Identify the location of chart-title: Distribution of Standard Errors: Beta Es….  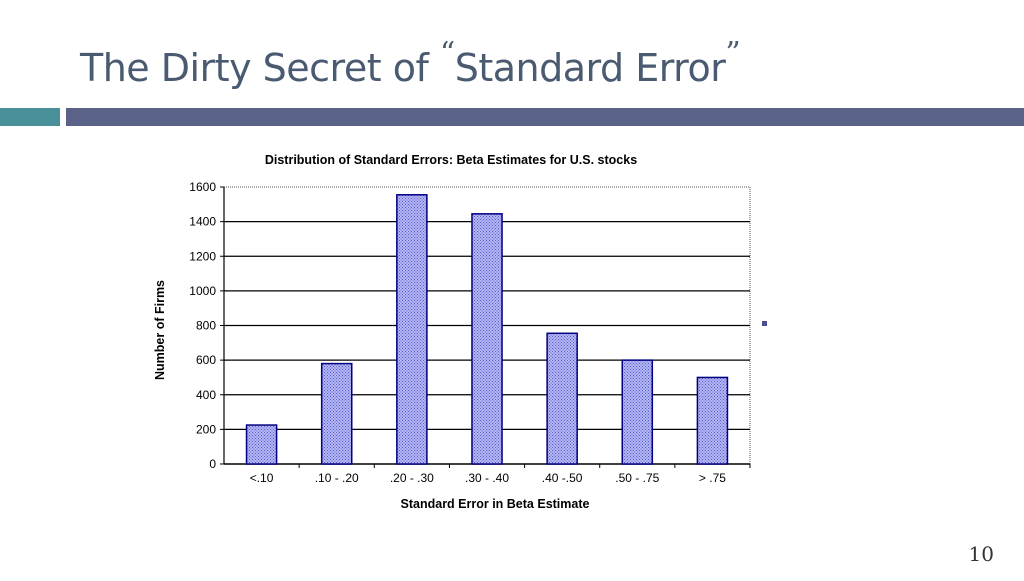
(451, 160).